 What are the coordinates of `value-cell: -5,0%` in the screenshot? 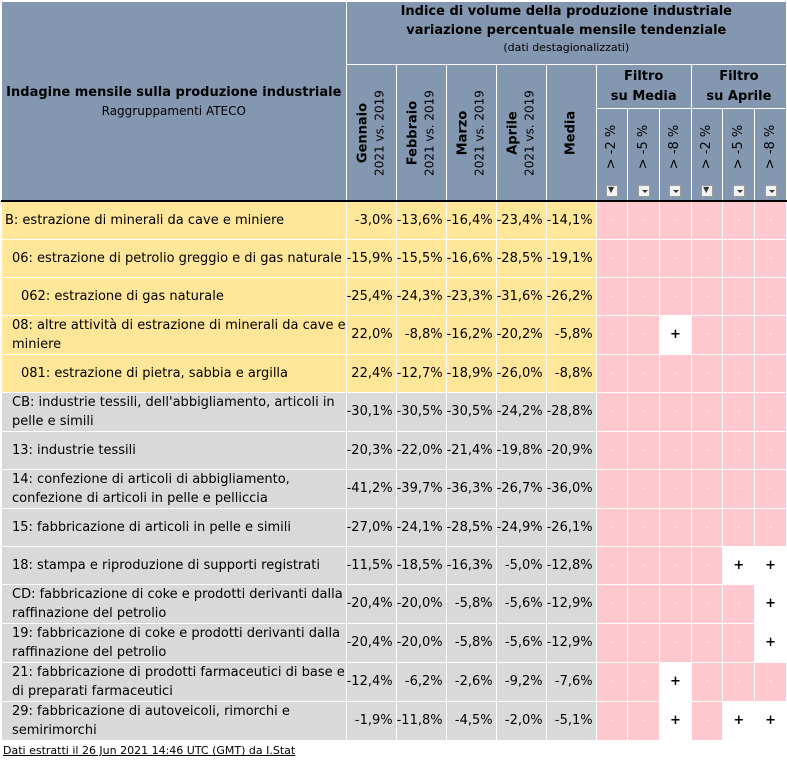 It's located at (521, 565).